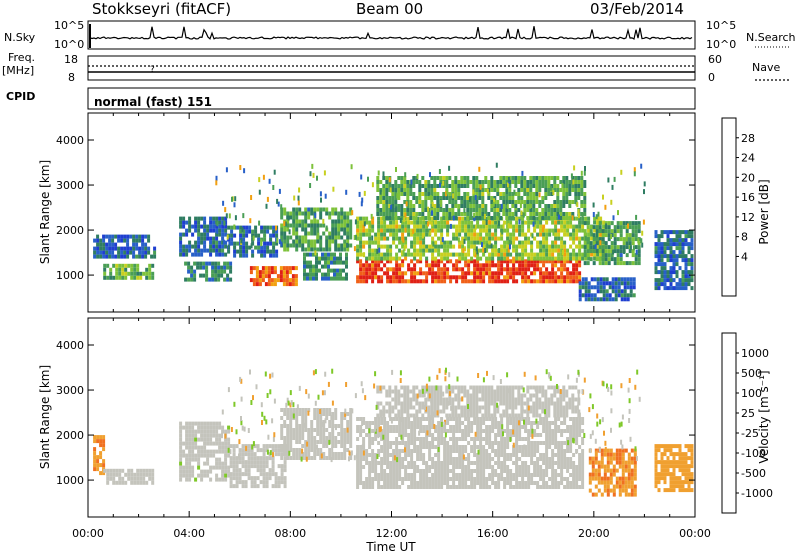 This screenshot has width=800, height=554. What do you see at coordinates (391, 68) in the screenshot?
I see `freq-panel-frame` at bounding box center [391, 68].